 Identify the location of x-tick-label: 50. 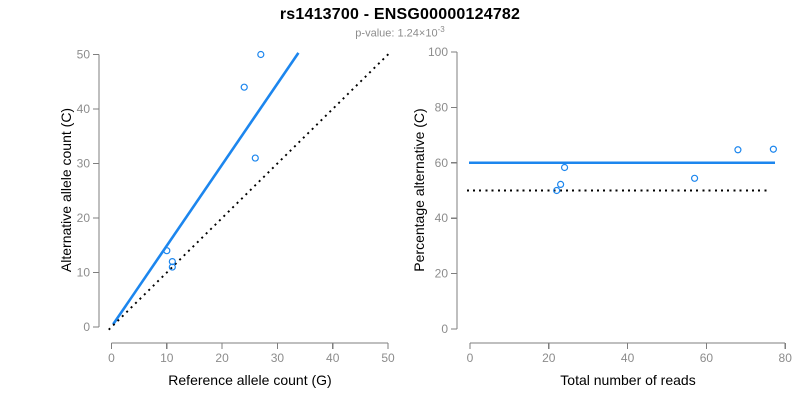
(388, 358).